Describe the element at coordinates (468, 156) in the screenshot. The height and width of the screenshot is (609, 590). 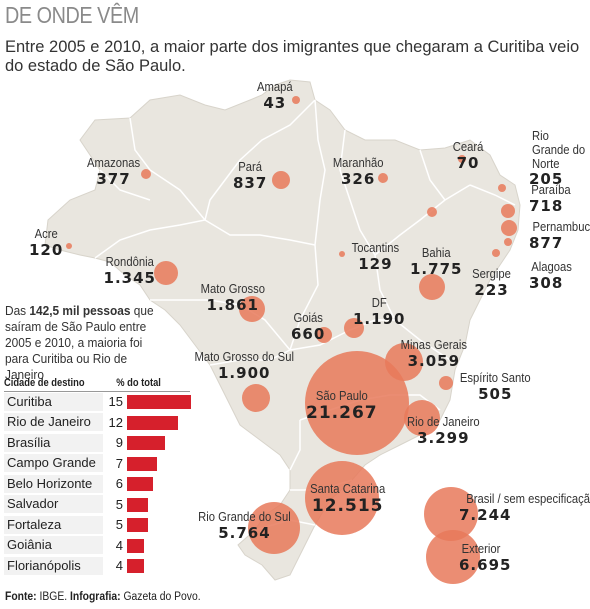
I see `label-ceara: Ceará 70` at that location.